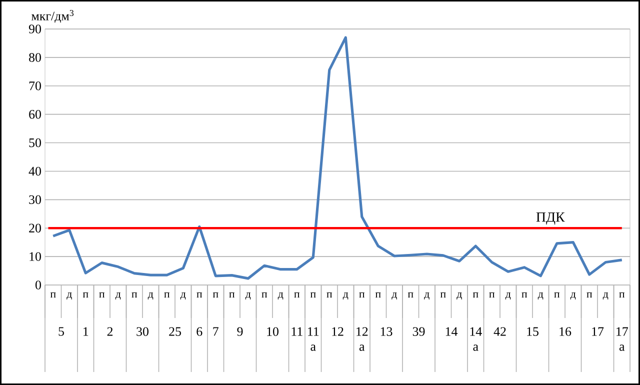 This screenshot has width=640, height=385. I want to click on y-tick-label: 10, so click(35, 256).